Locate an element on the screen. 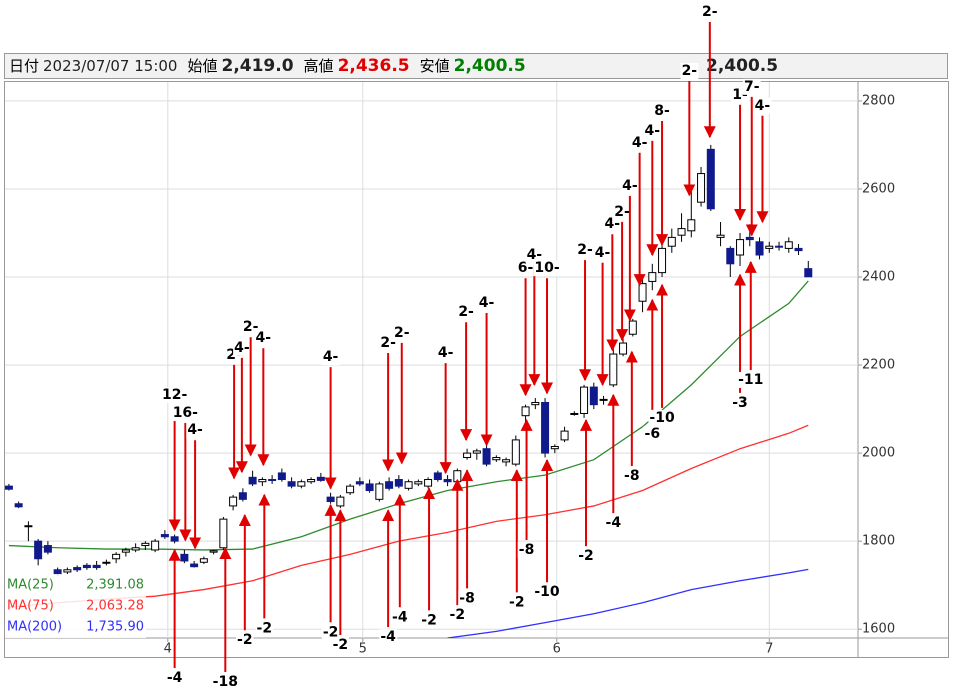 This screenshot has height=691, width=953. annotation-label: 2- is located at coordinates (466, 312).